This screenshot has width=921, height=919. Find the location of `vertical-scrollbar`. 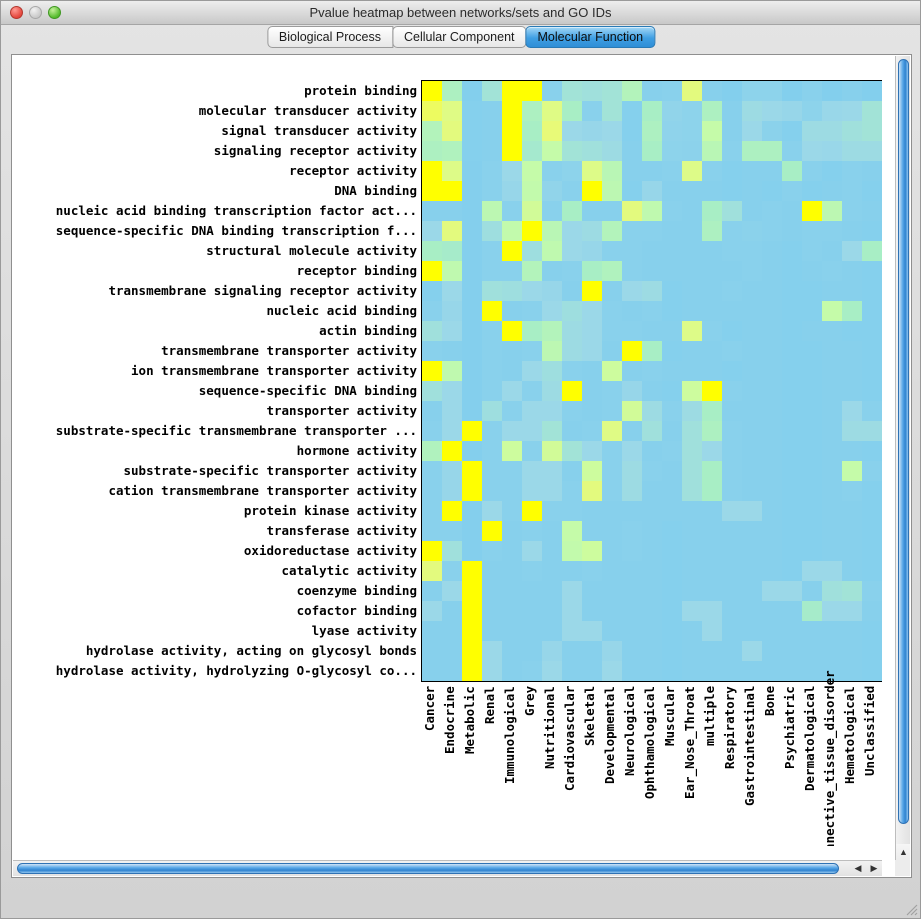

vertical-scrollbar is located at coordinates (902, 451).